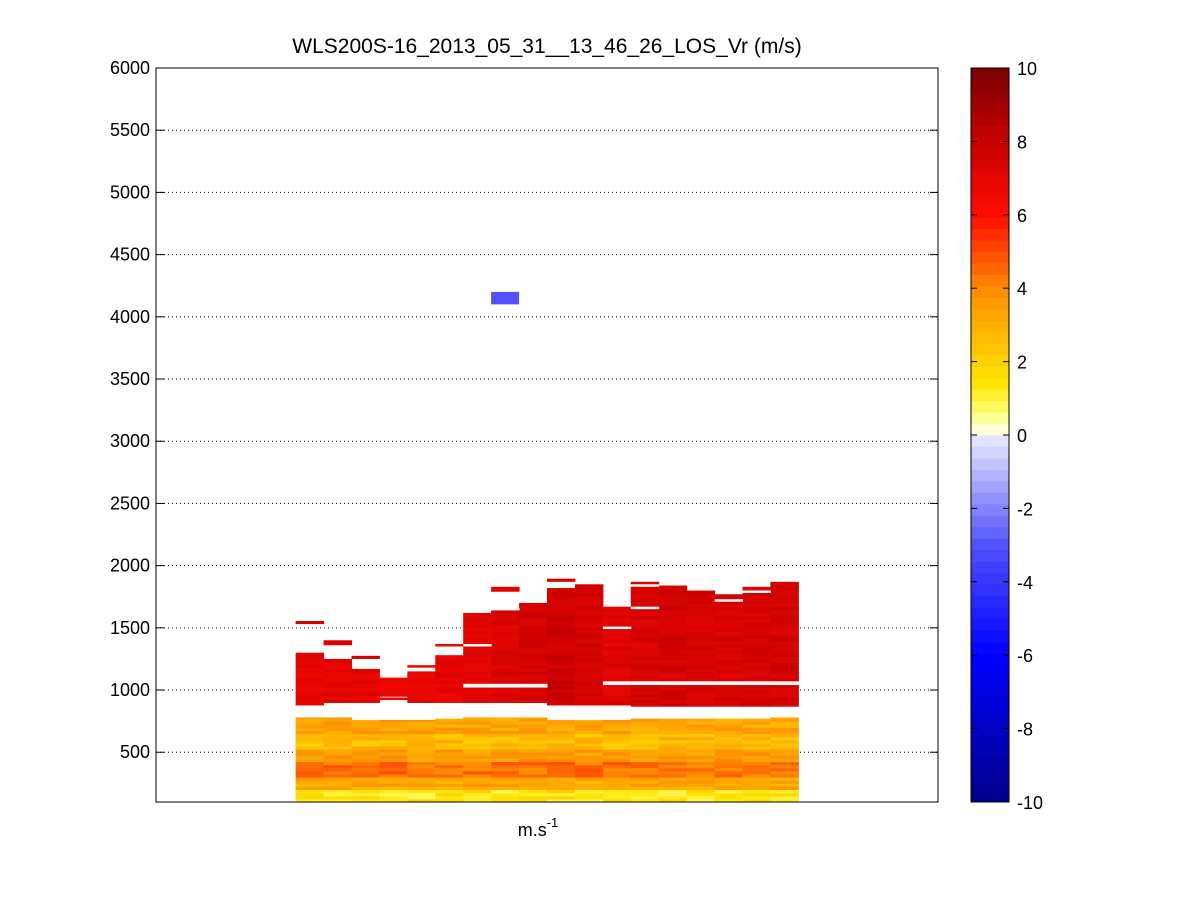 This screenshot has height=901, width=1201. I want to click on y-tick-label-500: 500, so click(135, 752).